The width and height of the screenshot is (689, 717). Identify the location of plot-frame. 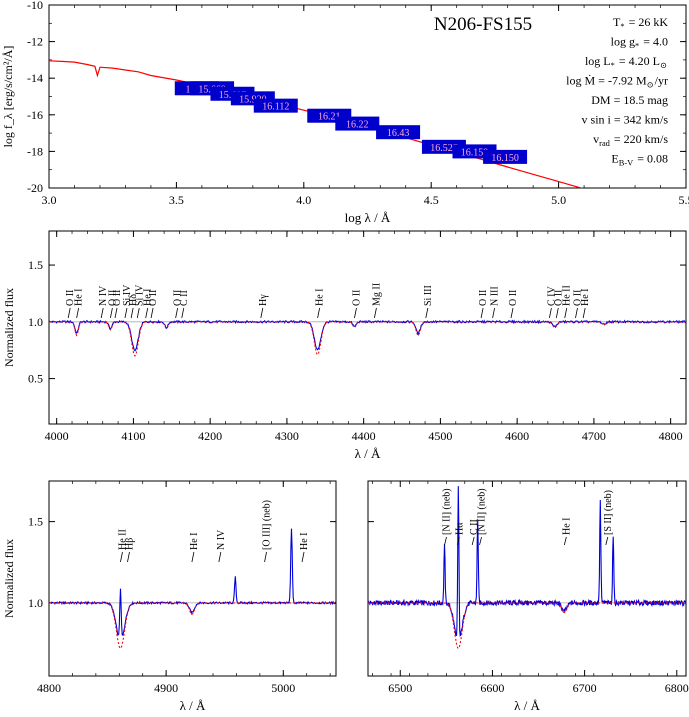
(527, 578).